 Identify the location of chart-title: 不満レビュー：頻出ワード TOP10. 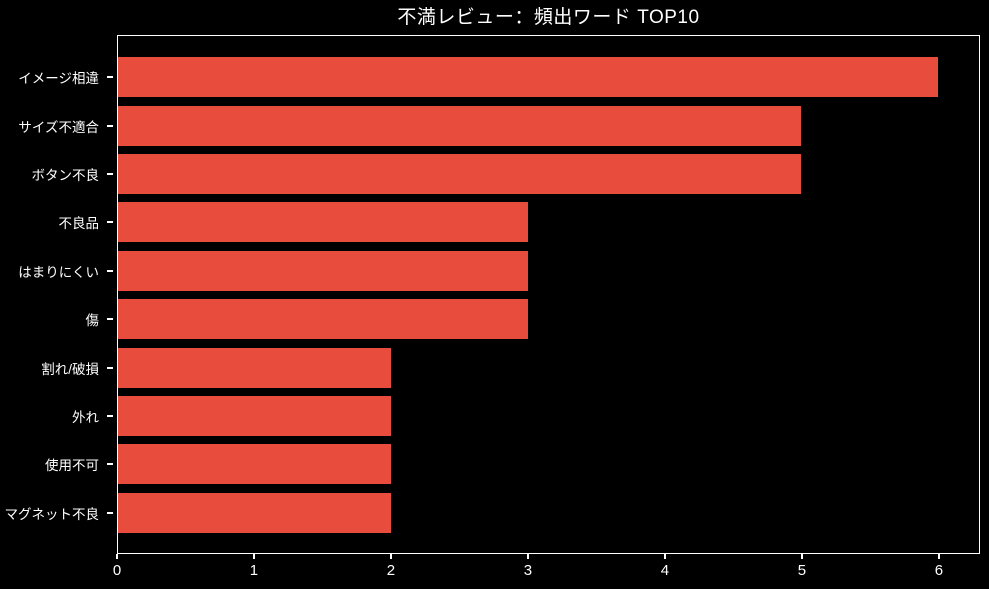
(548, 17).